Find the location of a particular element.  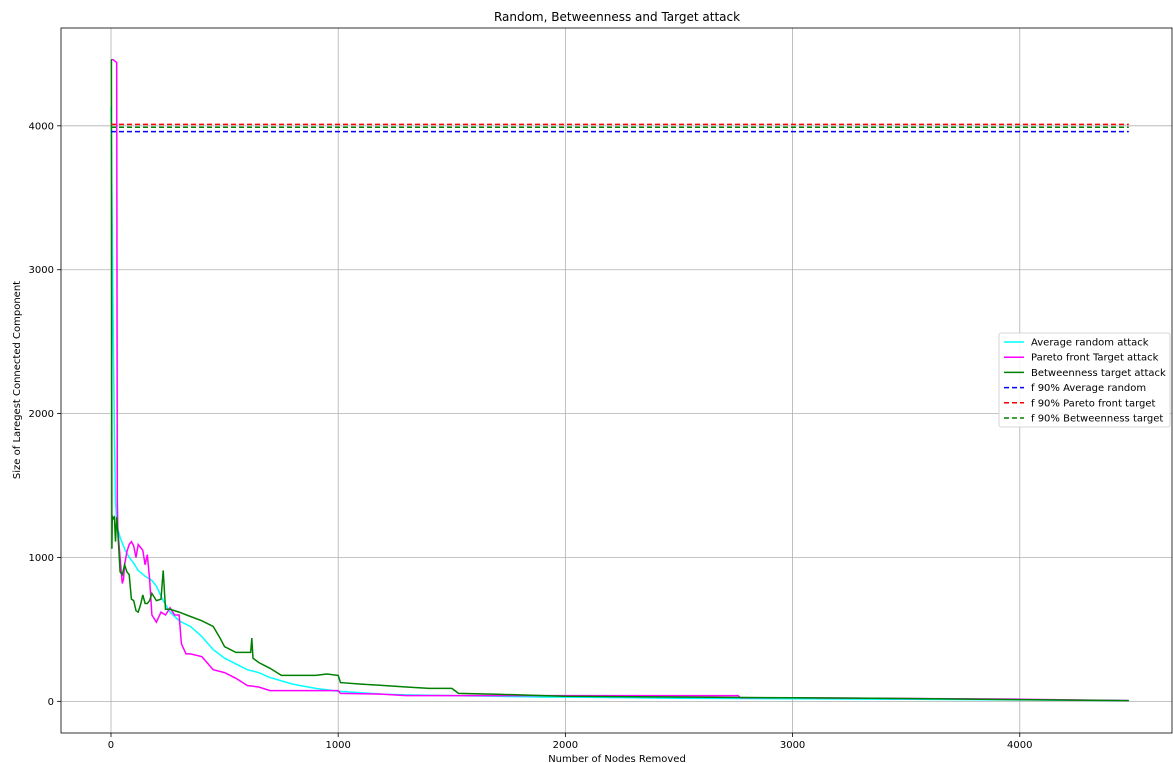

legend-label: f 90% Average random is located at coordinates (1088, 388).